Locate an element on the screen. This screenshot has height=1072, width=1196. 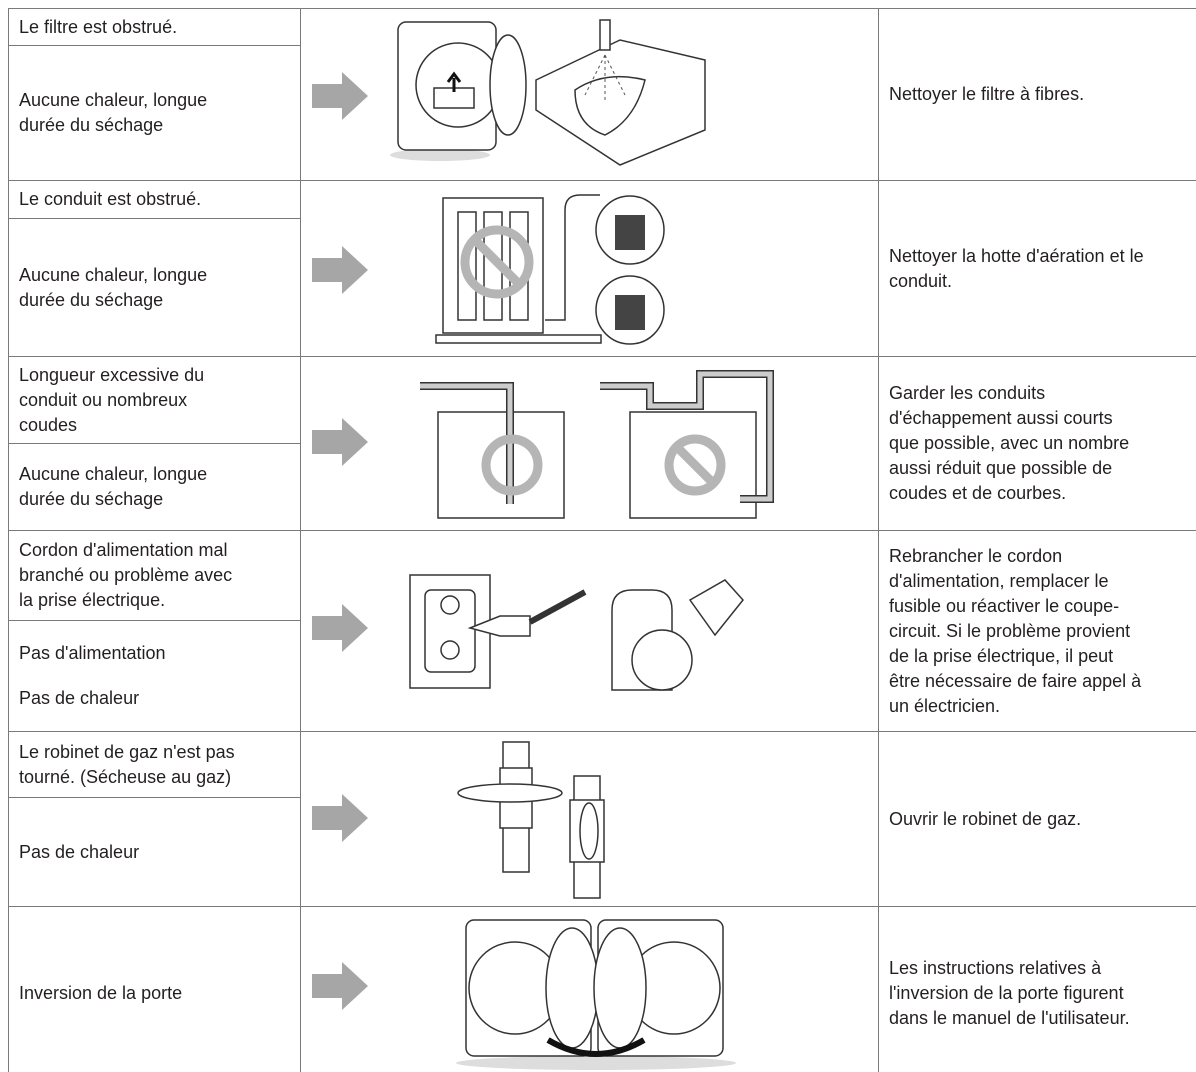
text-line: Cordon d'alimentation mal is located at coordinates (123, 550).